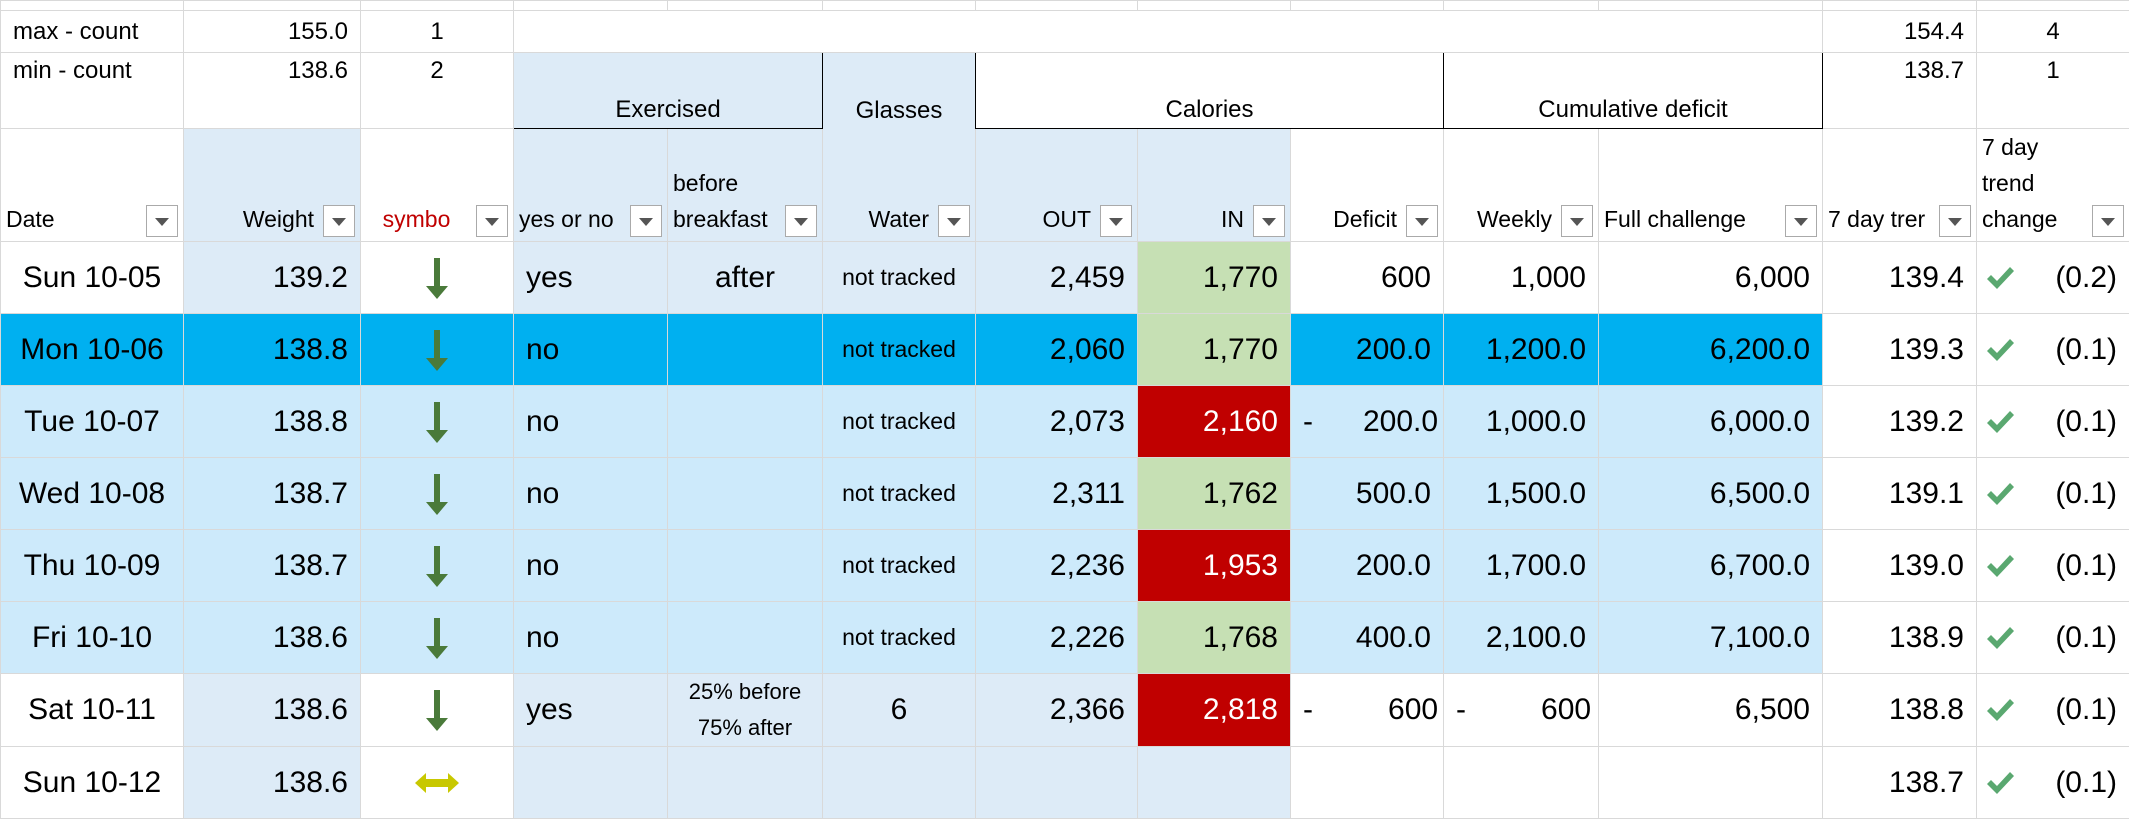 The height and width of the screenshot is (819, 2129). What do you see at coordinates (437, 185) in the screenshot?
I see `column-header: symbo` at bounding box center [437, 185].